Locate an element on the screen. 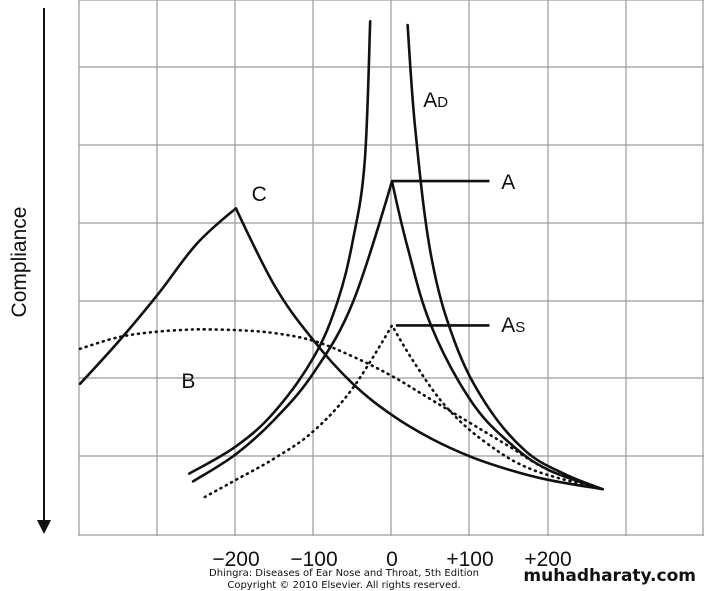  curve-label-subscript: D is located at coordinates (442, 102).